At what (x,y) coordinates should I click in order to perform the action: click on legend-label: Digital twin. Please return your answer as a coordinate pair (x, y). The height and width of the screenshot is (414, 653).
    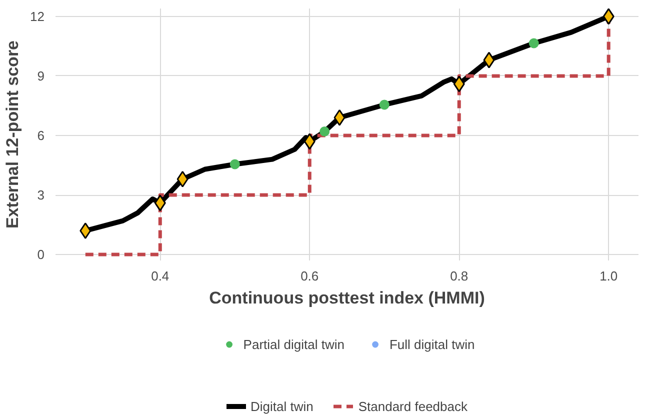
    Looking at the image, I should click on (282, 406).